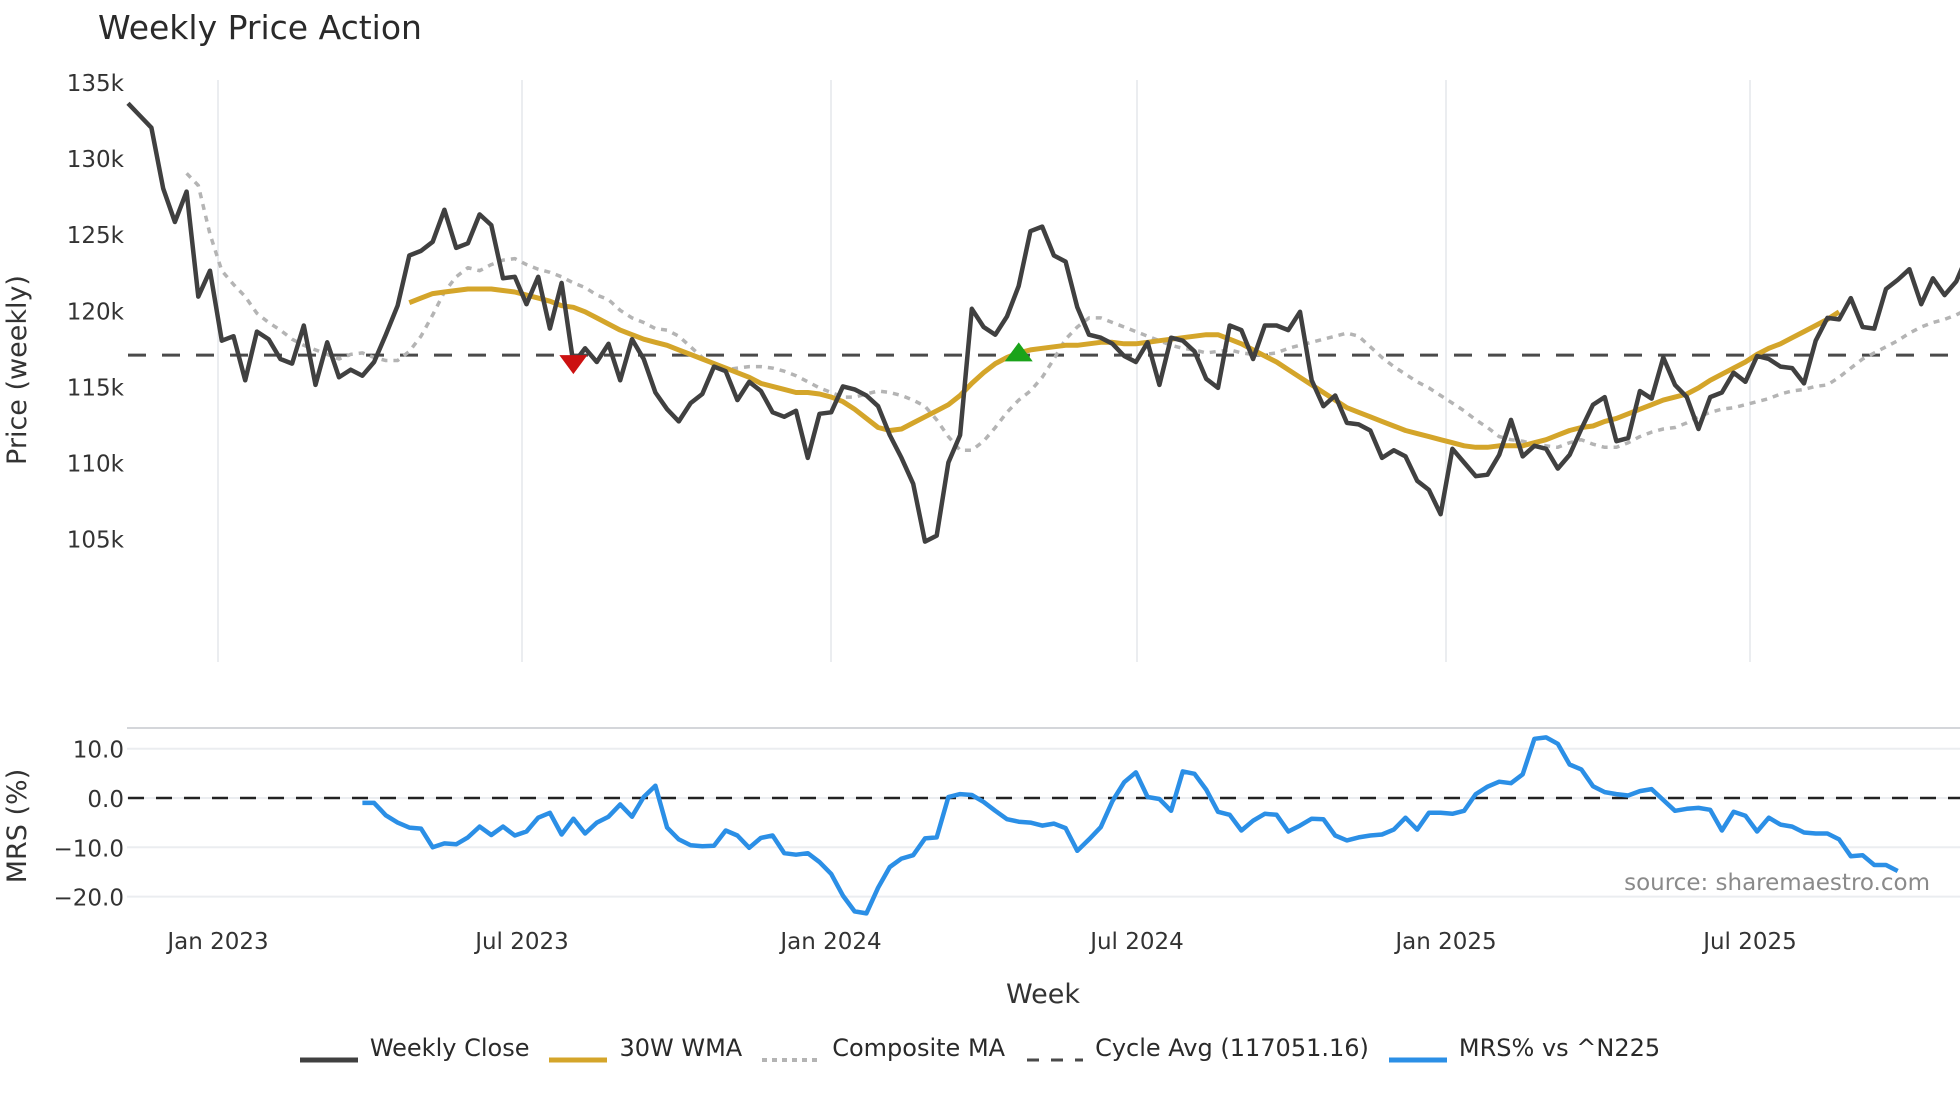 Image resolution: width=1960 pixels, height=1102 pixels. I want to click on mrs-axis-label: MRS (%), so click(17, 826).